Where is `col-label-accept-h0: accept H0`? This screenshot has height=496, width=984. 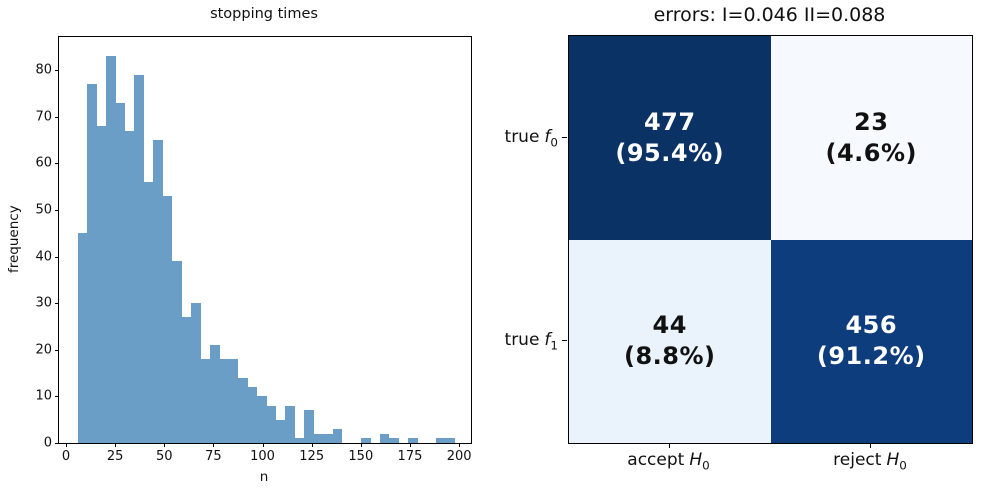 col-label-accept-h0: accept H0 is located at coordinates (668, 461).